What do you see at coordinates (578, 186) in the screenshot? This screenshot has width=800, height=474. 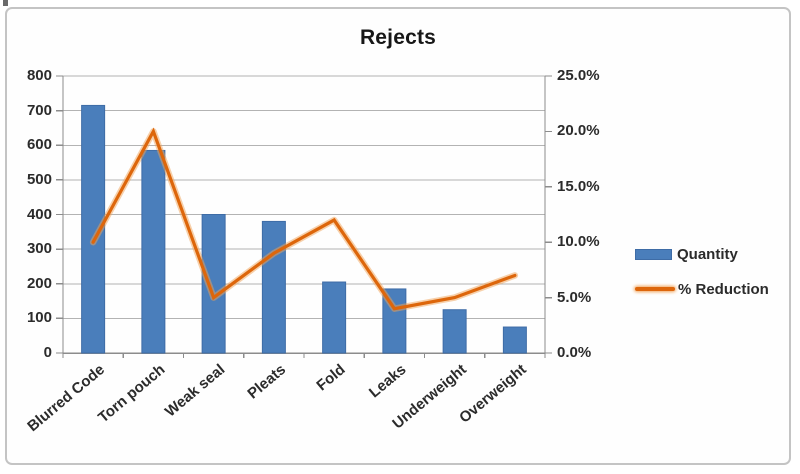 I see `right-axis-label: 15.0%` at bounding box center [578, 186].